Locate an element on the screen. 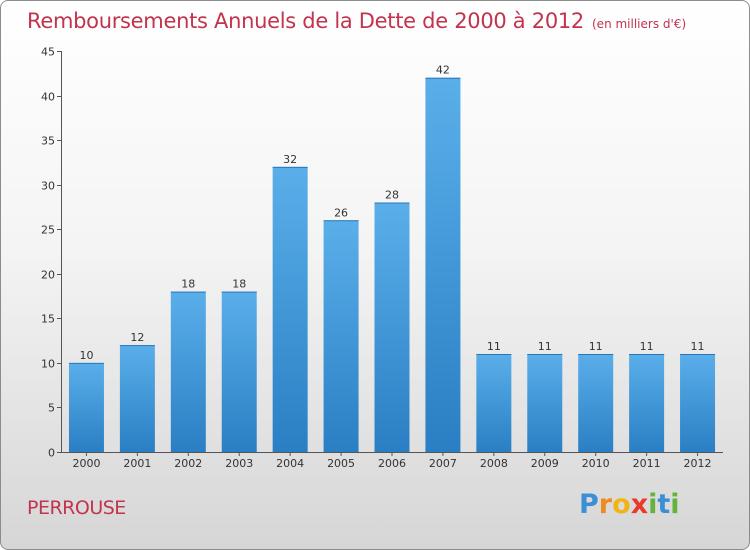 The width and height of the screenshot is (750, 550). bar-value-label: 10 is located at coordinates (86, 355).